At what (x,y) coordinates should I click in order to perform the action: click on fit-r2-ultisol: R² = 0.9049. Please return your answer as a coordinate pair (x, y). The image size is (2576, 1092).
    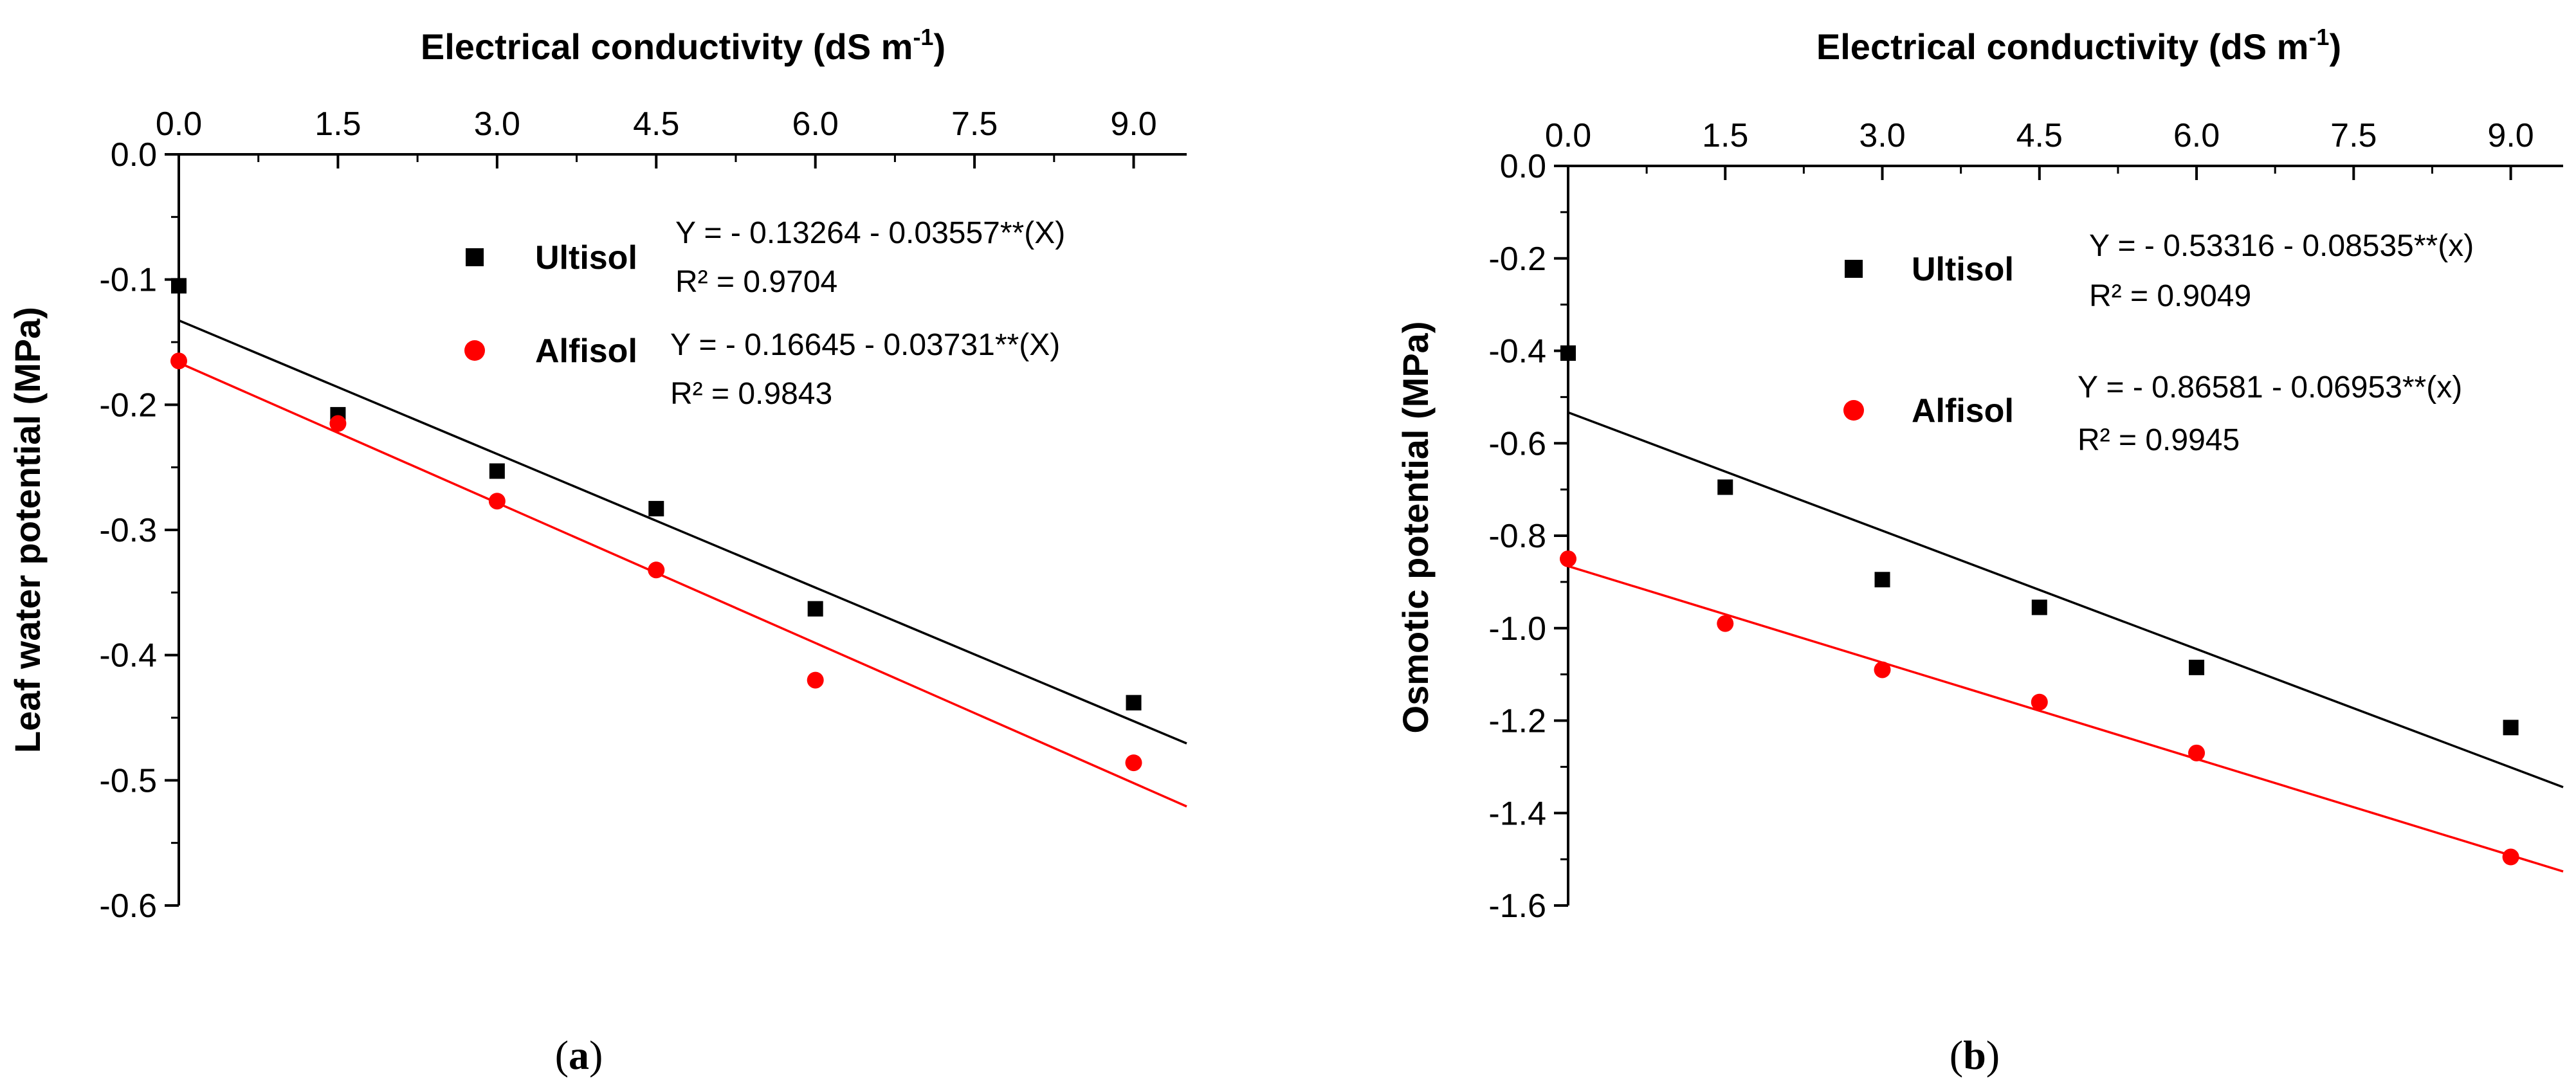
    Looking at the image, I should click on (2170, 296).